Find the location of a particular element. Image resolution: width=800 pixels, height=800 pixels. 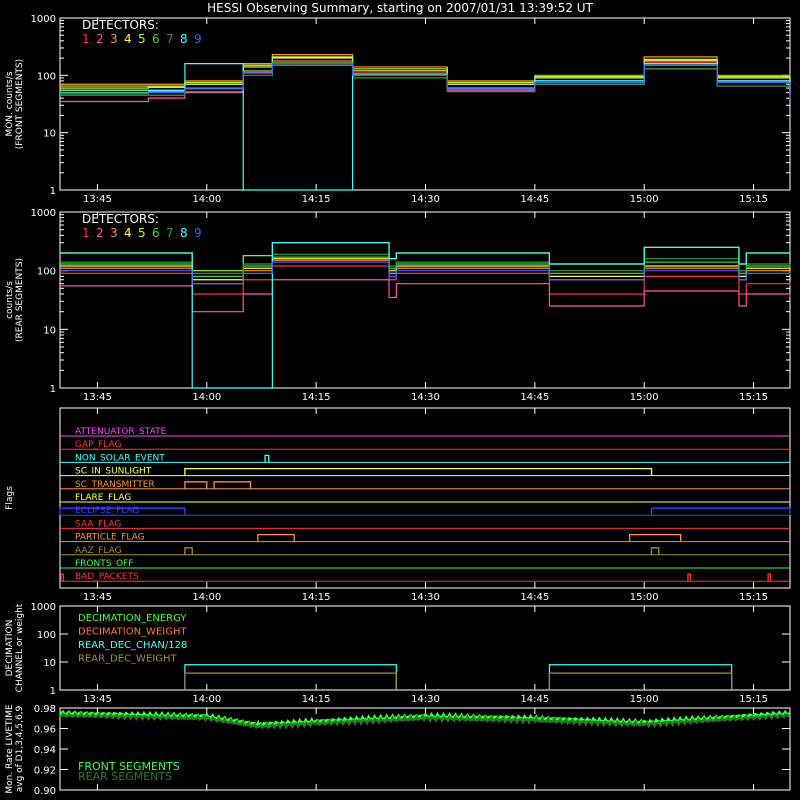

y-axis-label: (REAR SEGMENTS) is located at coordinates (20, 300).